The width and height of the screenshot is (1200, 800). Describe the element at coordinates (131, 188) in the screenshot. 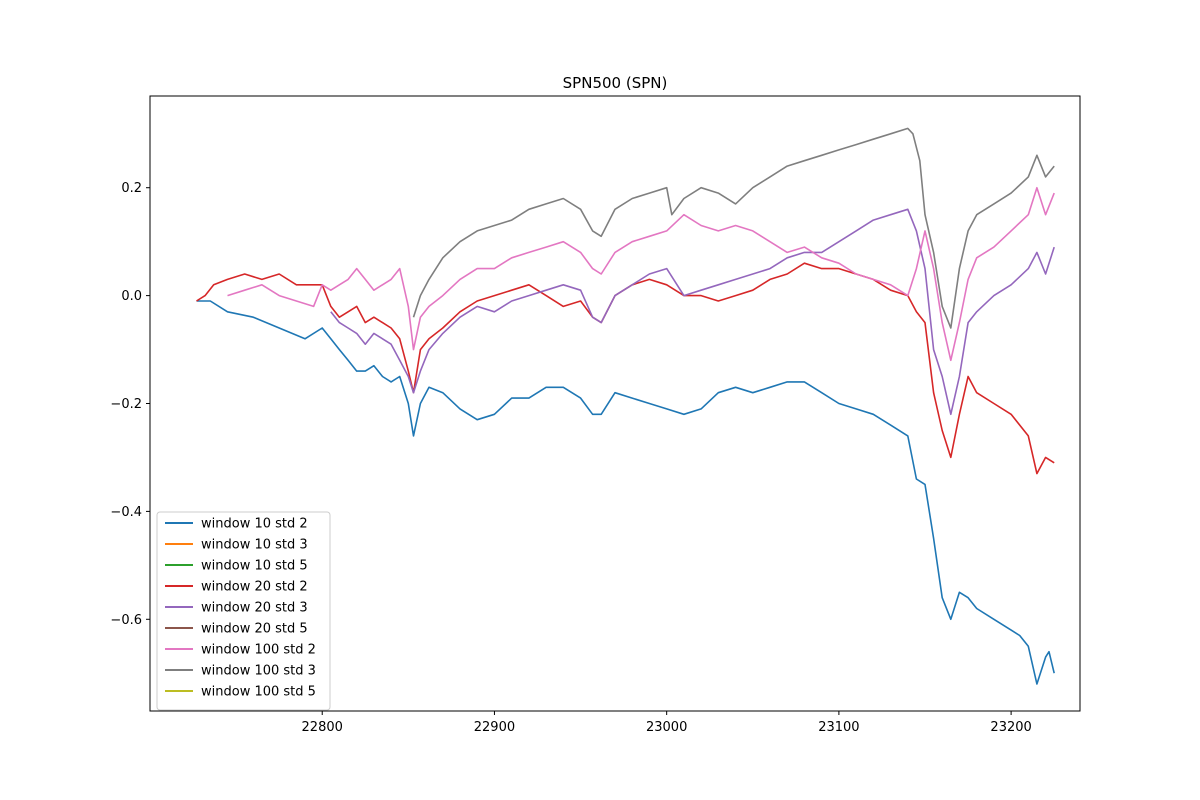

I see `y-tick-label-4: 0.2` at that location.